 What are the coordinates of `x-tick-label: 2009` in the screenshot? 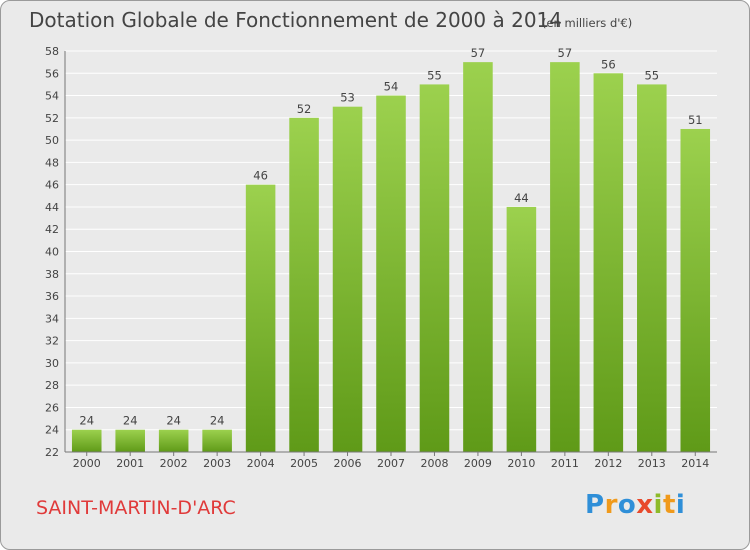 It's located at (478, 463).